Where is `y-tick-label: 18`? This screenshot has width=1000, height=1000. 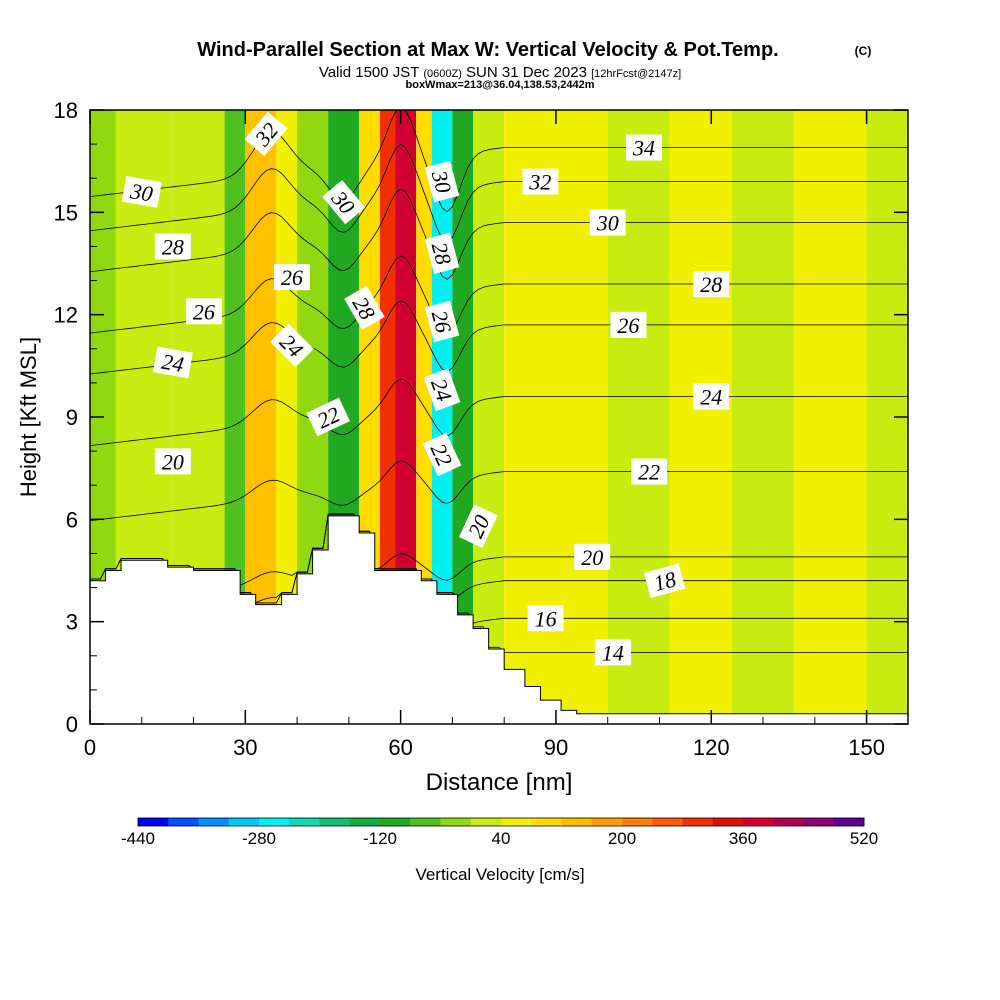
y-tick-label: 18 is located at coordinates (66, 110).